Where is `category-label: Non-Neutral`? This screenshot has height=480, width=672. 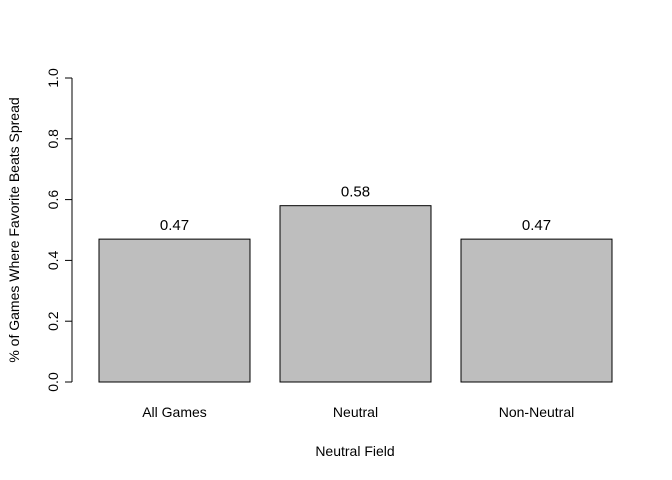
category-label: Non-Neutral is located at coordinates (536, 412).